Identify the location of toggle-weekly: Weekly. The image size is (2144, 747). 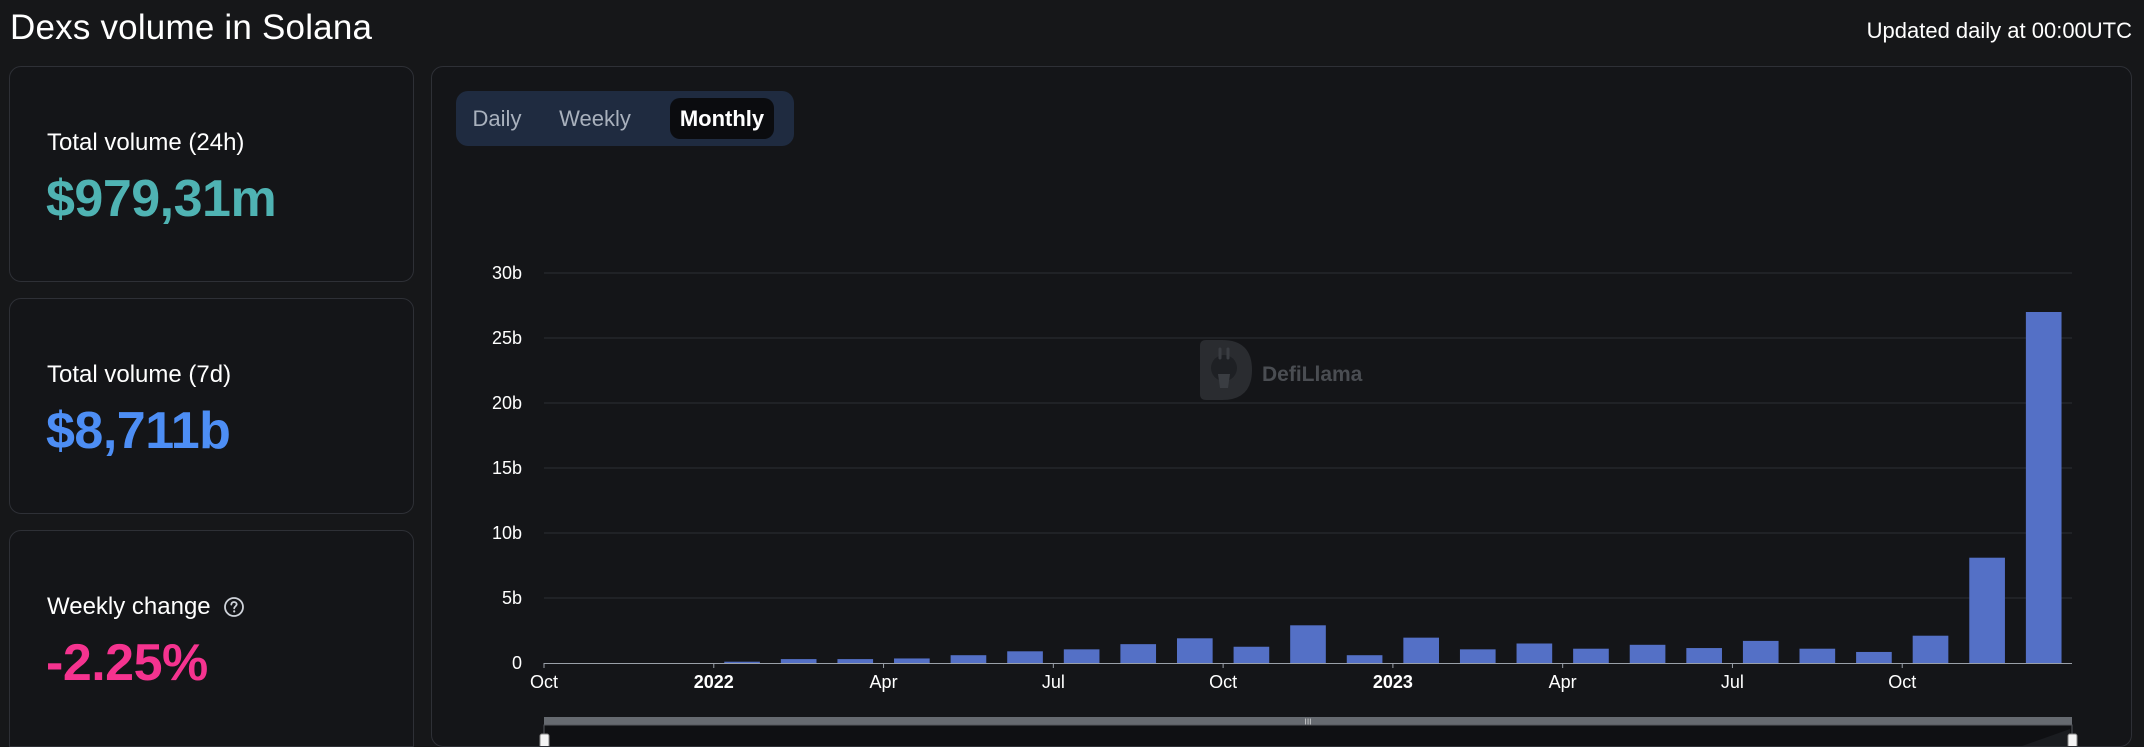
(595, 118).